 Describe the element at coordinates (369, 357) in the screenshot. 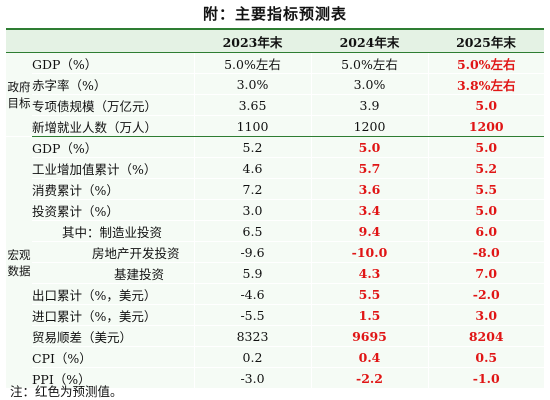

I see `cell-2024-forecast: 0.4` at that location.